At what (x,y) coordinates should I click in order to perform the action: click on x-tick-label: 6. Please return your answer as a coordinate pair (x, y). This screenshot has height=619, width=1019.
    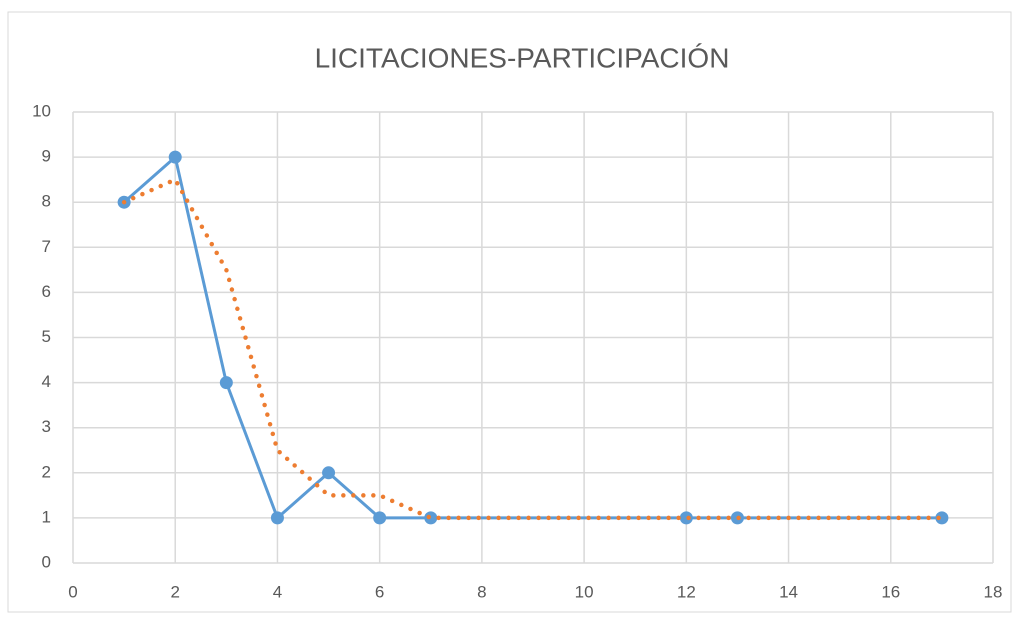
    Looking at the image, I should click on (379, 591).